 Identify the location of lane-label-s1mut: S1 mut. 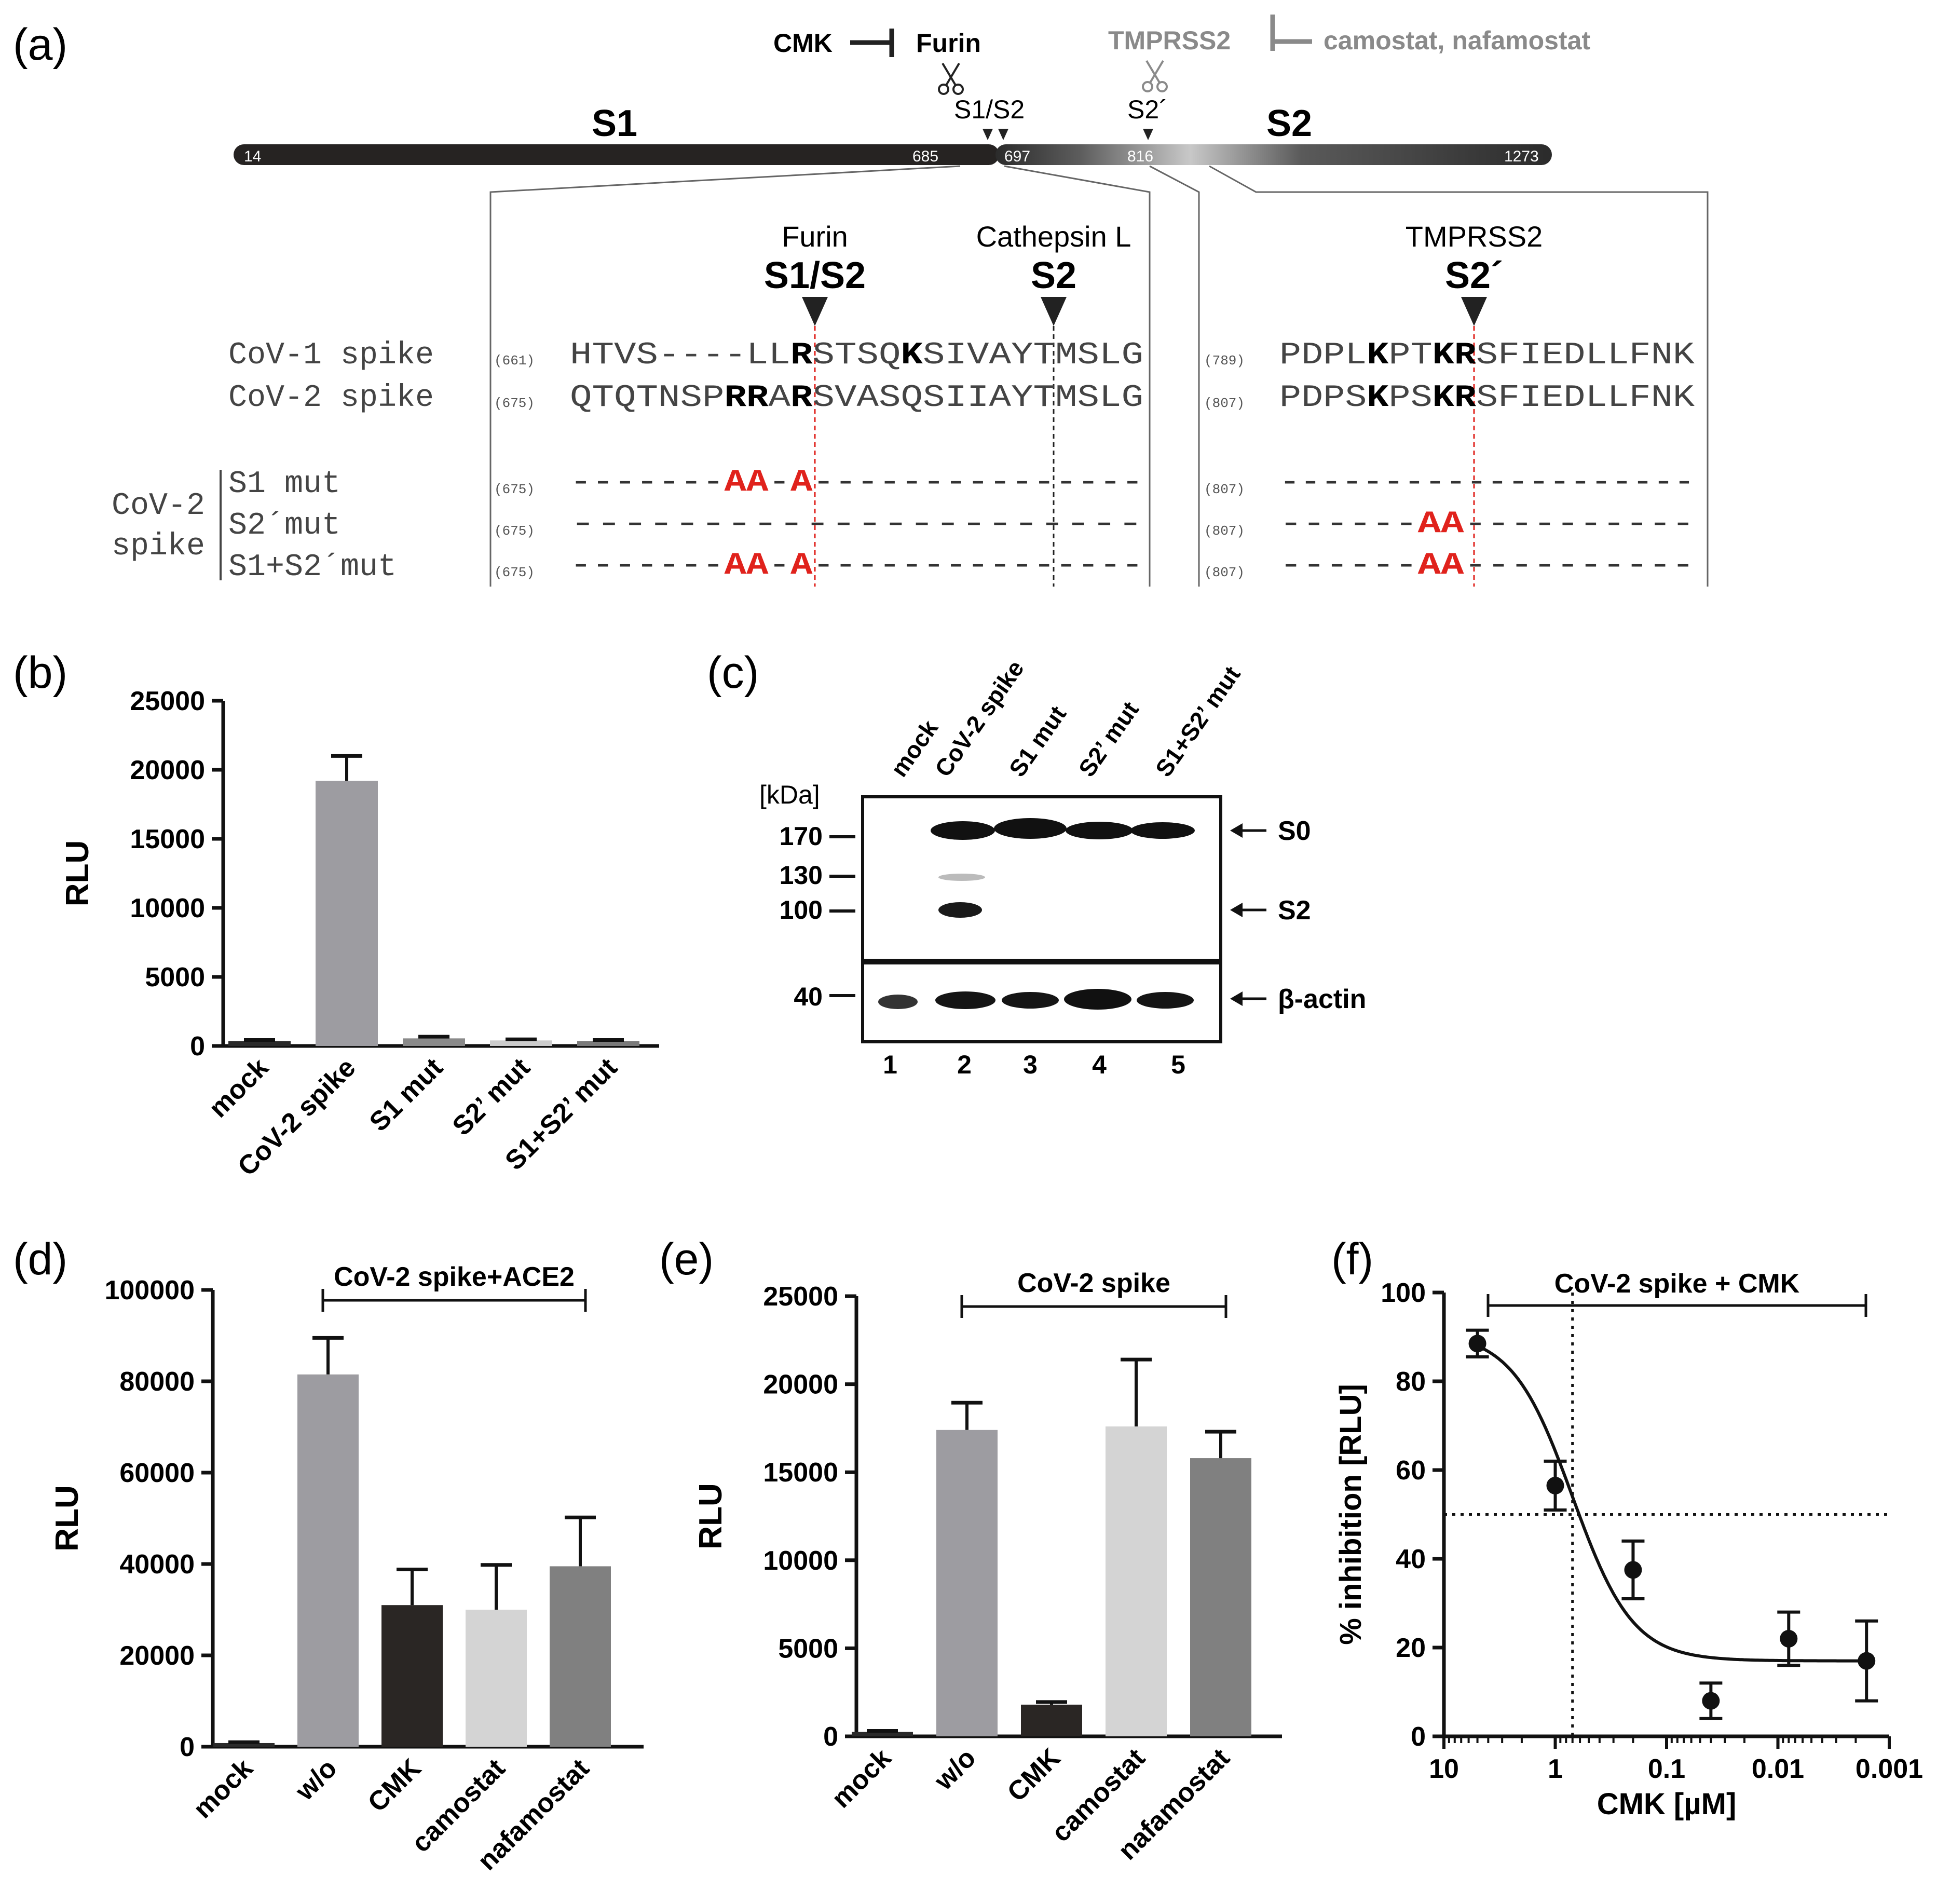
(1038, 741).